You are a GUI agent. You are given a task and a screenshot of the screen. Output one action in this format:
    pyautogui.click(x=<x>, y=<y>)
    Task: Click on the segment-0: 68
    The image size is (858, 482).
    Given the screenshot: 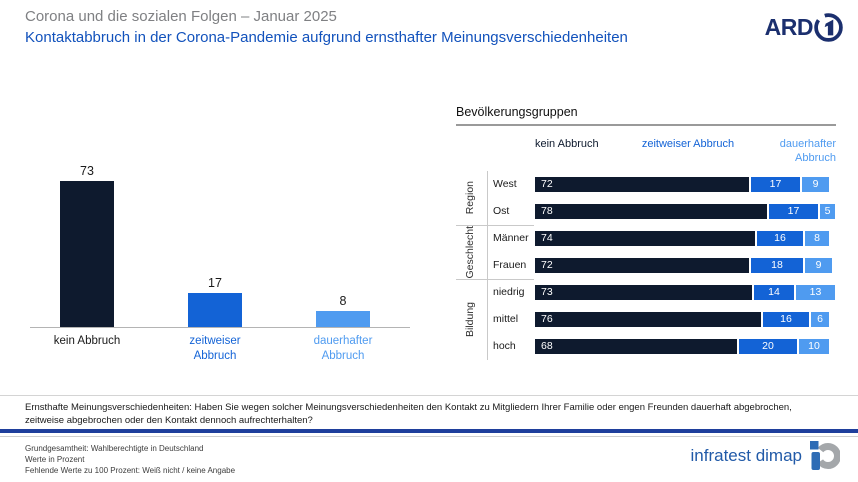 What is the action you would take?
    pyautogui.click(x=637, y=346)
    